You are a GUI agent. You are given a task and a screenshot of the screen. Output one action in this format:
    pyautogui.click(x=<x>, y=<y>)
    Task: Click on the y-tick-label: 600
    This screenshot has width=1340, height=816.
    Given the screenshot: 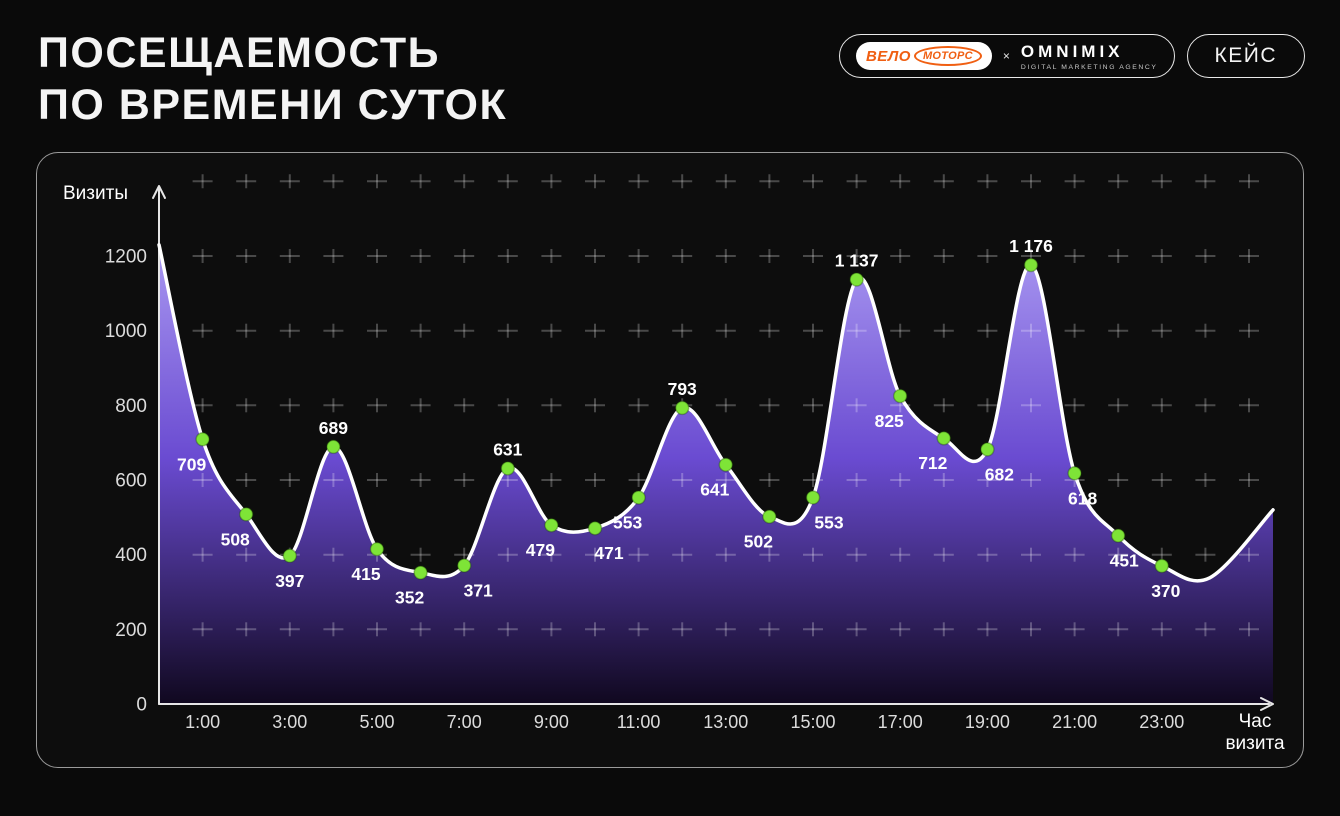 What is the action you would take?
    pyautogui.click(x=131, y=481)
    